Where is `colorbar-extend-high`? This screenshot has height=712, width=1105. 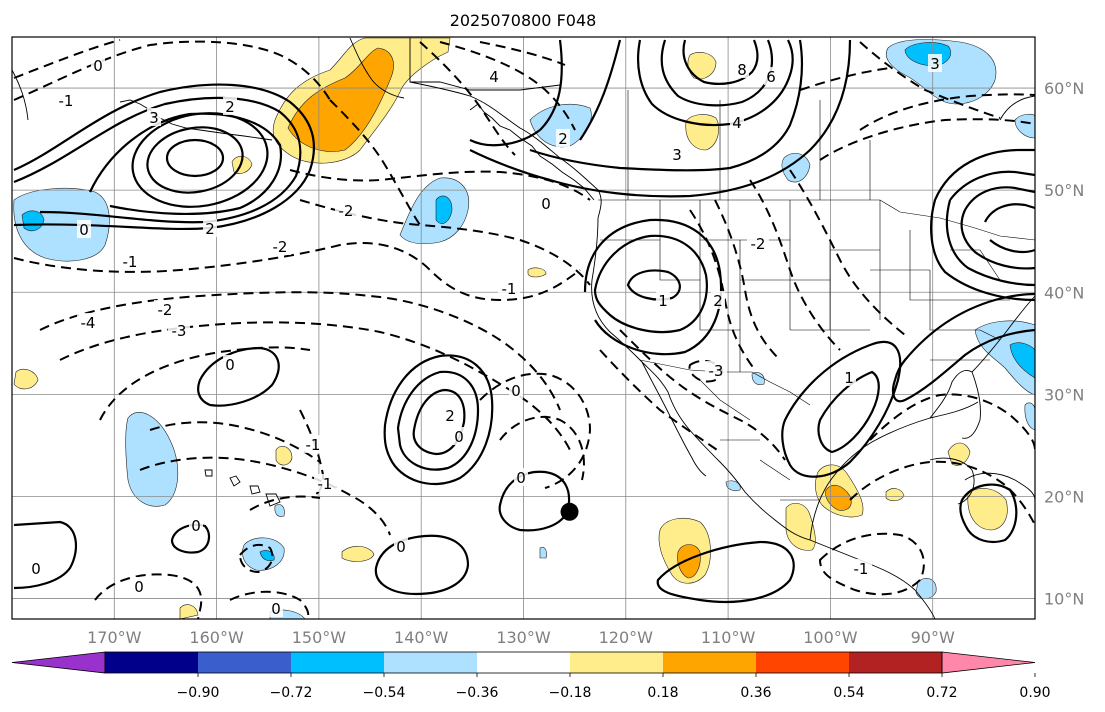 colorbar-extend-high is located at coordinates (988, 662).